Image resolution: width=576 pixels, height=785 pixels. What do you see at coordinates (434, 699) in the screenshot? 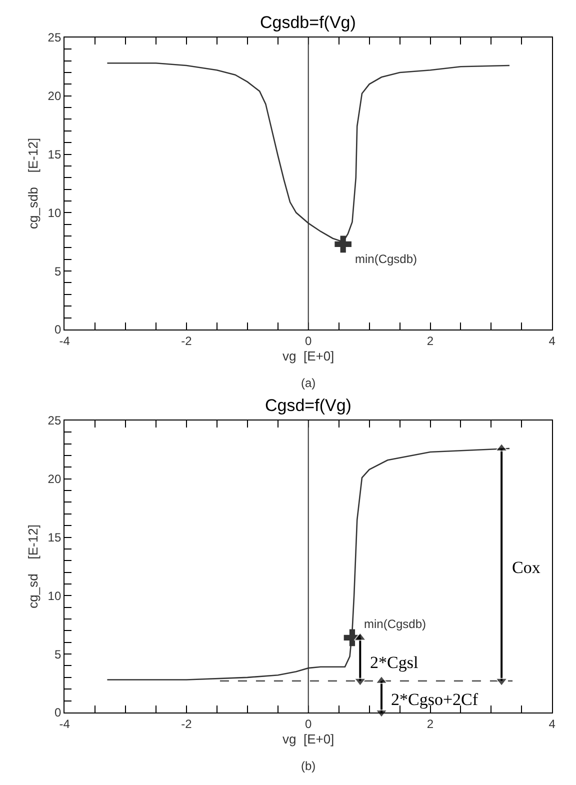
I see `legend-label: 2*Cgso+2Cf` at bounding box center [434, 699].